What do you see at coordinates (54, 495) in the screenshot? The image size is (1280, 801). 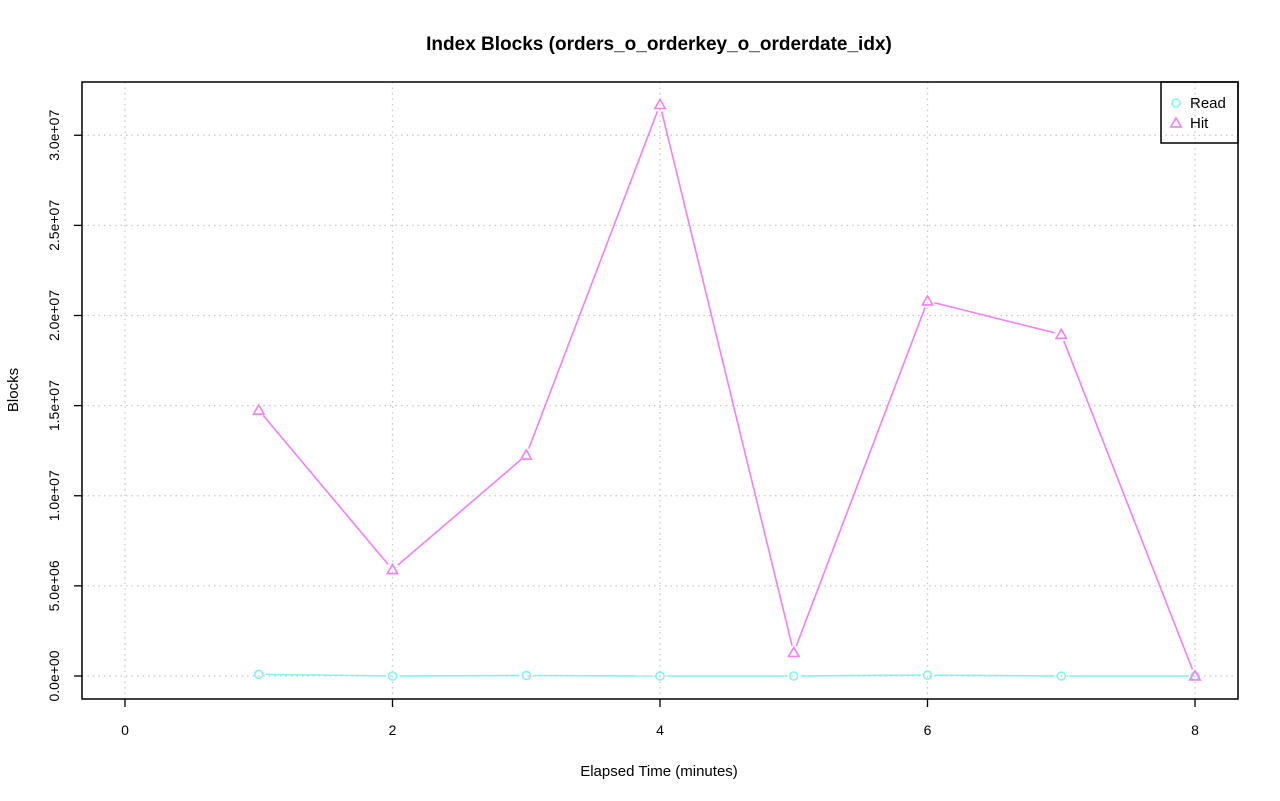 I see `y-tick-label: 1.0e+07` at bounding box center [54, 495].